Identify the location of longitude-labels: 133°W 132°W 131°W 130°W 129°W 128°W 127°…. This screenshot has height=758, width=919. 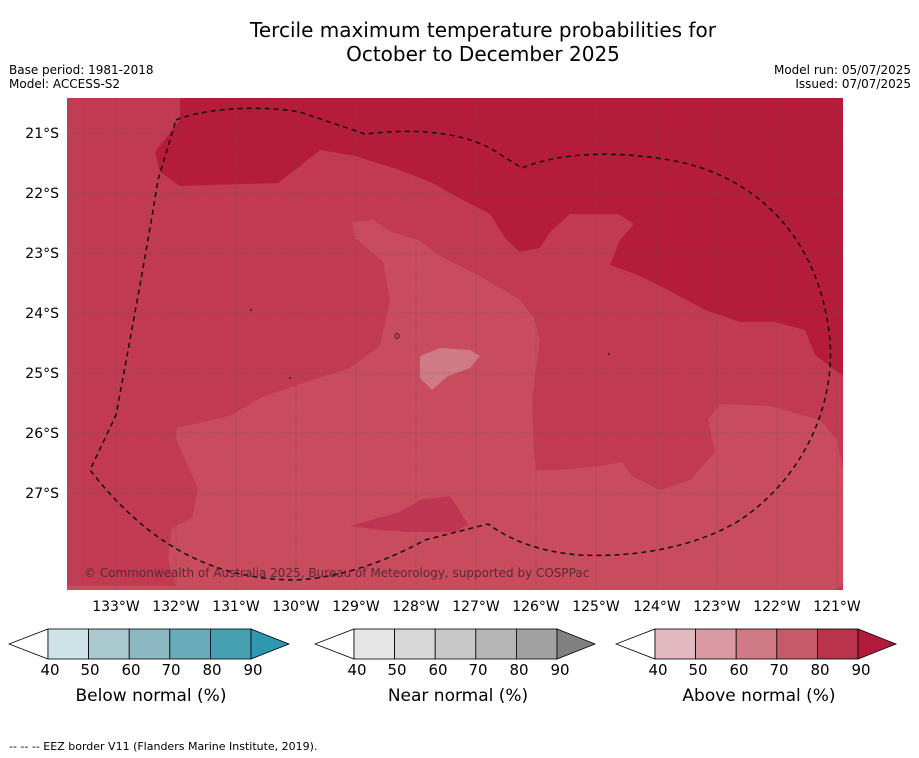
(476, 607).